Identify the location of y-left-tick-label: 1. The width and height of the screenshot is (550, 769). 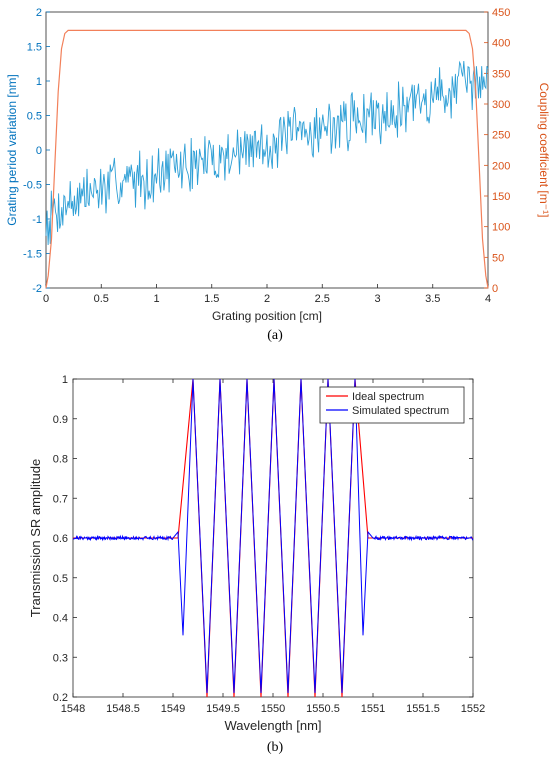
(39, 82).